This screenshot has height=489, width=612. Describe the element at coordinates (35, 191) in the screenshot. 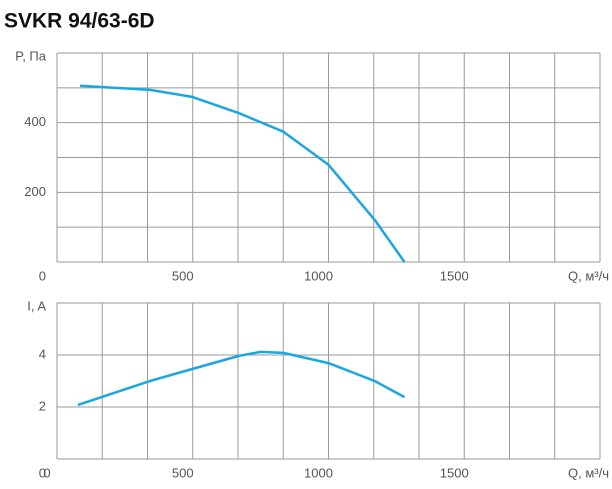

I see `y-tick-label: 200` at that location.